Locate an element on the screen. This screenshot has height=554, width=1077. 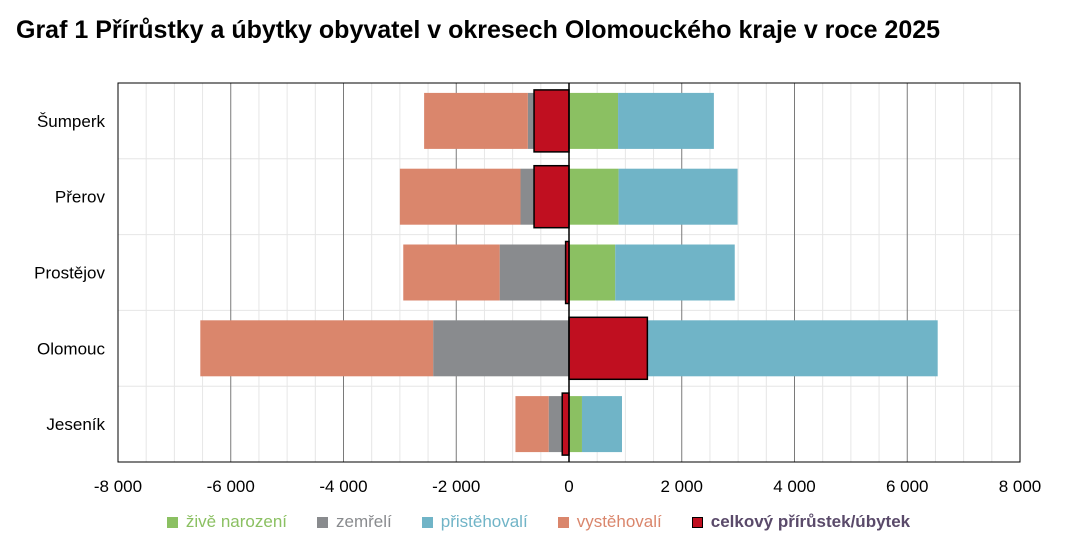
legend-item: živě narození is located at coordinates (227, 522).